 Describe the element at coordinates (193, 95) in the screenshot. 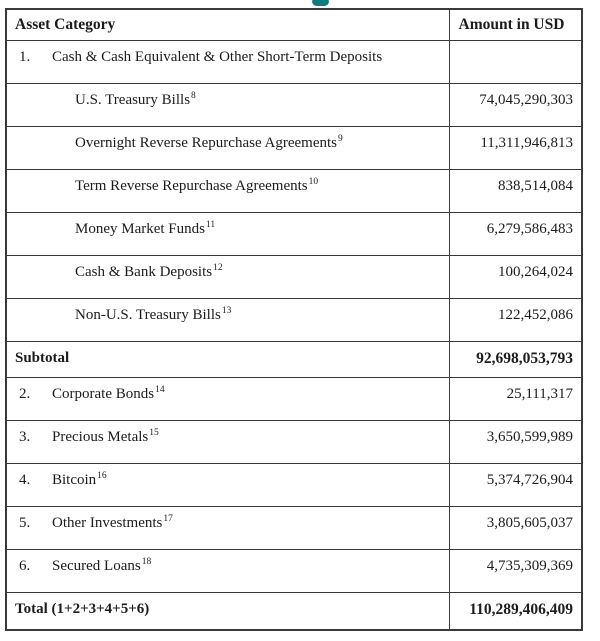

I see `footnote-reference: 8` at that location.